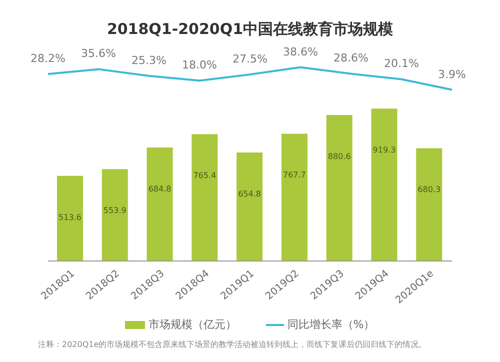 The width and height of the screenshot is (500, 362). I want to click on data-label: 18.0%, so click(199, 65).